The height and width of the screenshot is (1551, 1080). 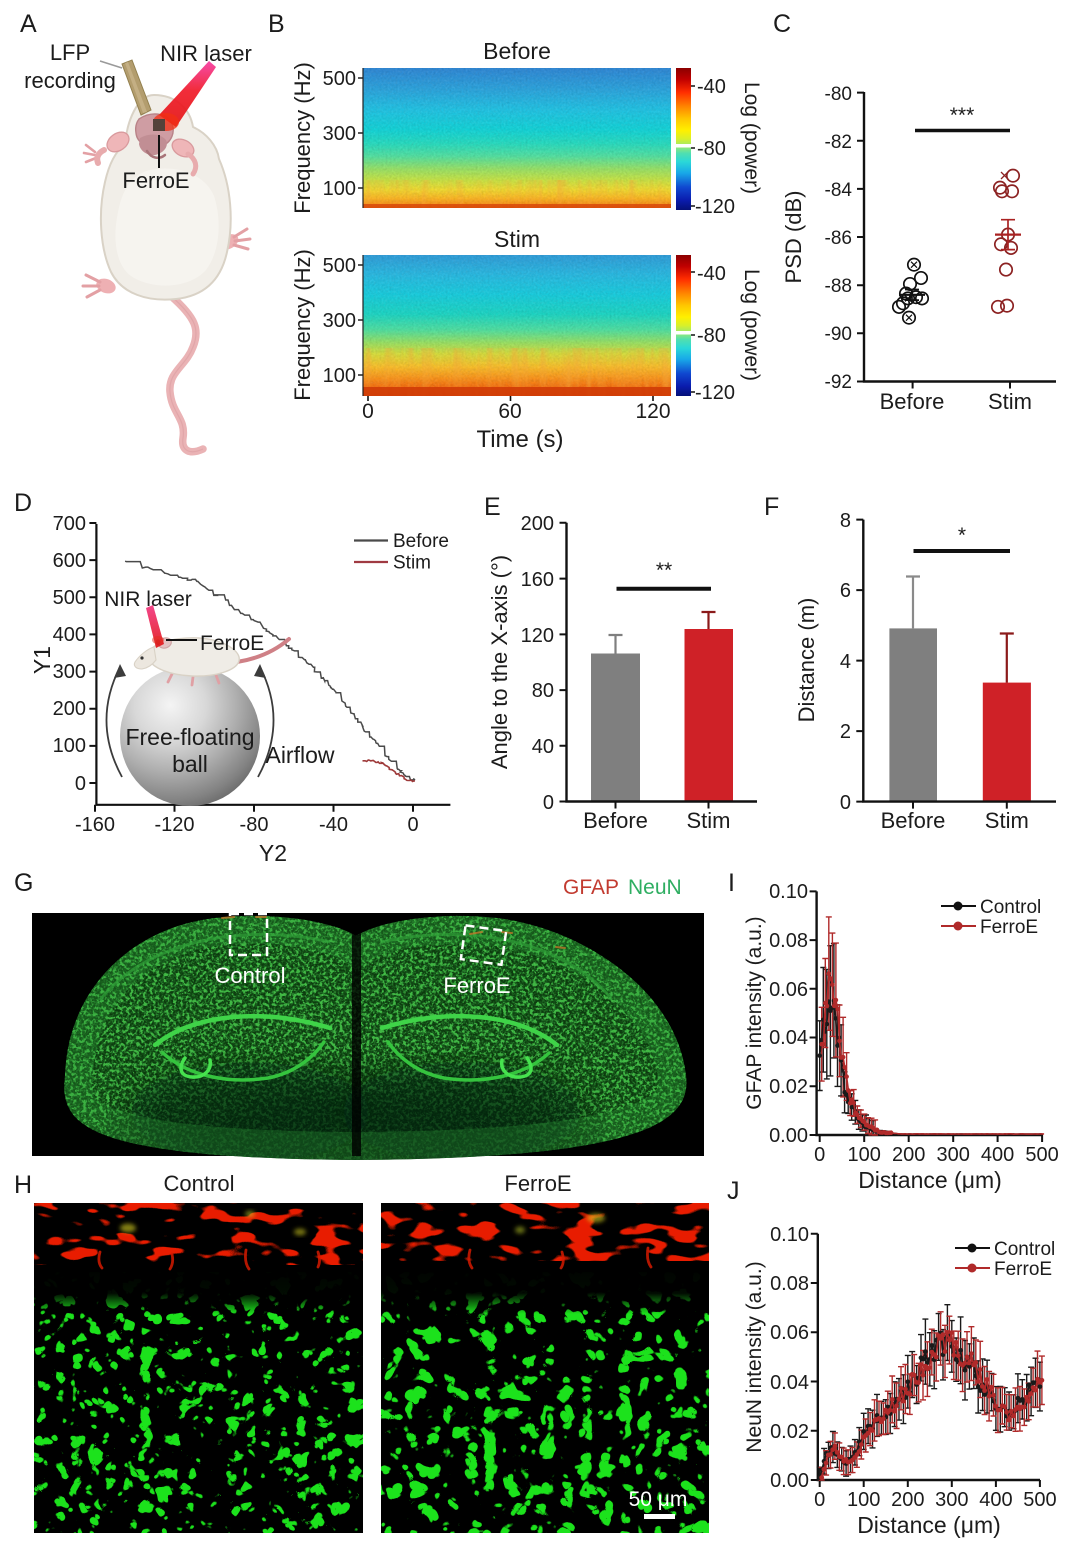 What do you see at coordinates (499, 662) in the screenshot?
I see `svg-text: Angle to the X-axis (°)` at bounding box center [499, 662].